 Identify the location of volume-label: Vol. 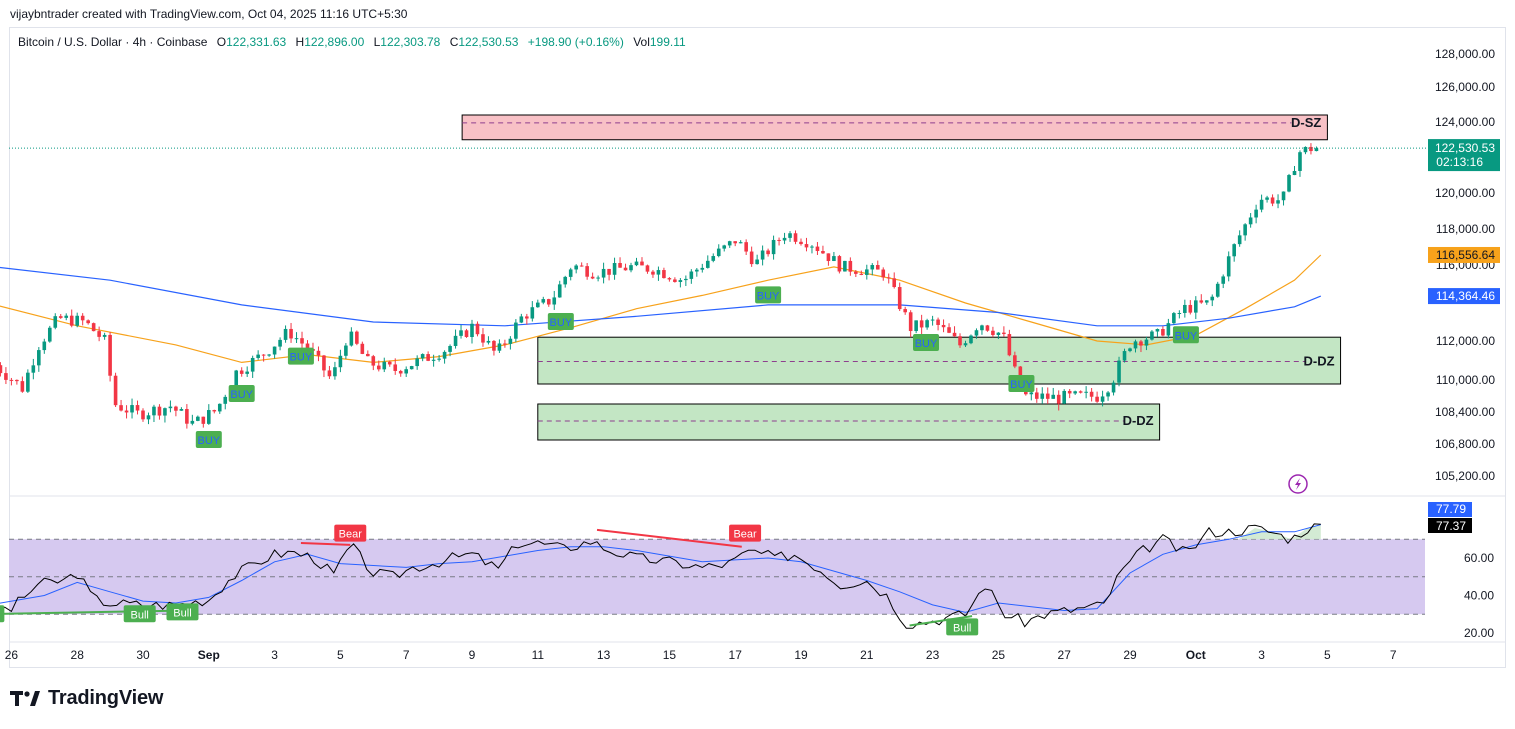
(641, 42).